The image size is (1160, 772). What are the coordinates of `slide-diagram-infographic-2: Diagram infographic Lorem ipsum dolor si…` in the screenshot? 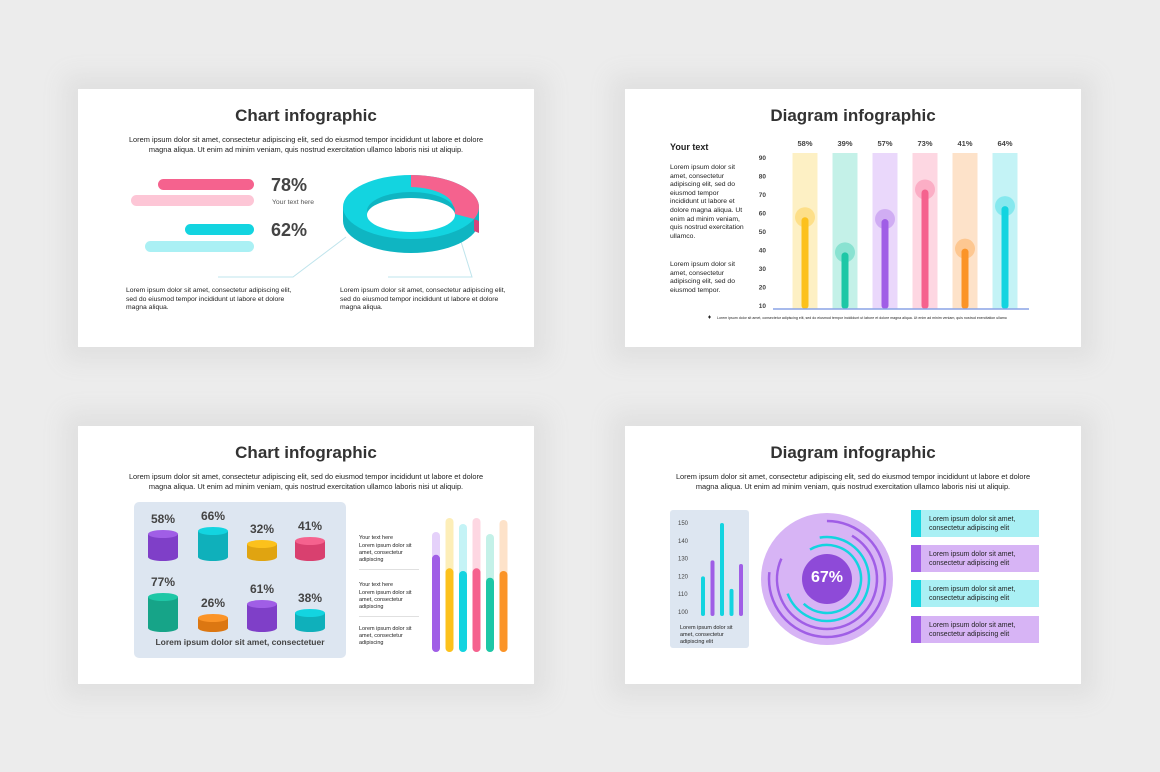 It's located at (853, 555).